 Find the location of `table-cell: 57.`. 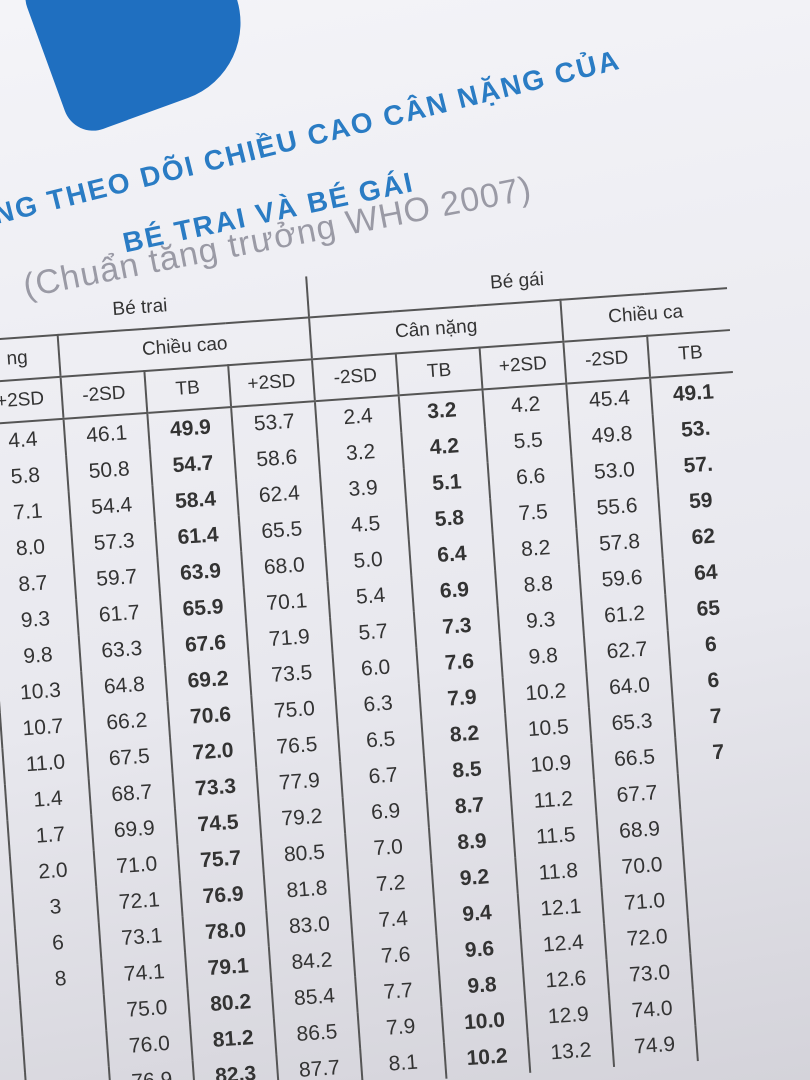

table-cell: 57. is located at coordinates (698, 465).